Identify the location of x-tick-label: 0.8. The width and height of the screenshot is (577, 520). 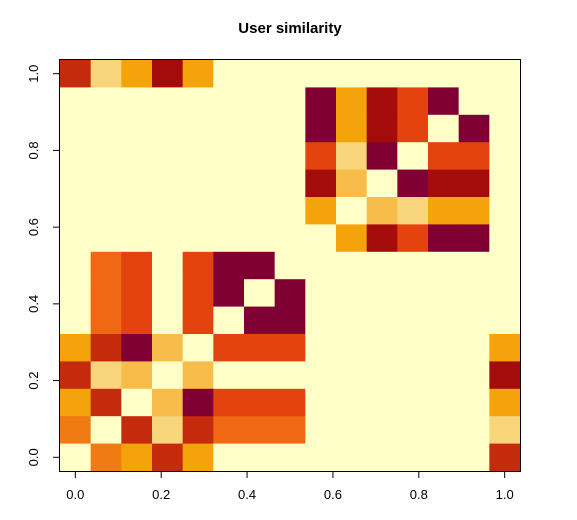
(419, 494).